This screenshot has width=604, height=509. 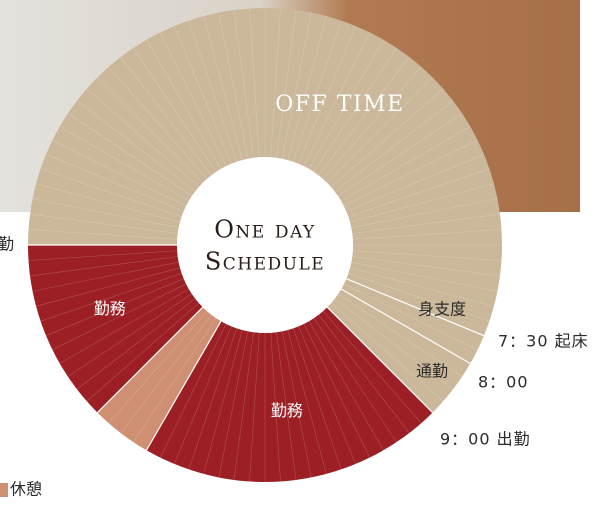 I want to click on center-title: Schedule, so click(x=265, y=262).